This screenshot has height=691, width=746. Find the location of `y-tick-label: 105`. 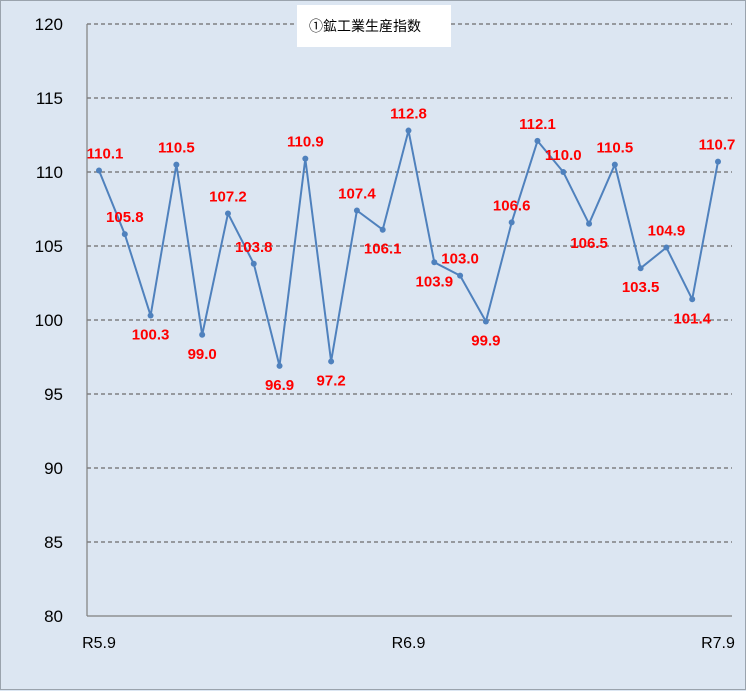

y-tick-label: 105 is located at coordinates (49, 246).